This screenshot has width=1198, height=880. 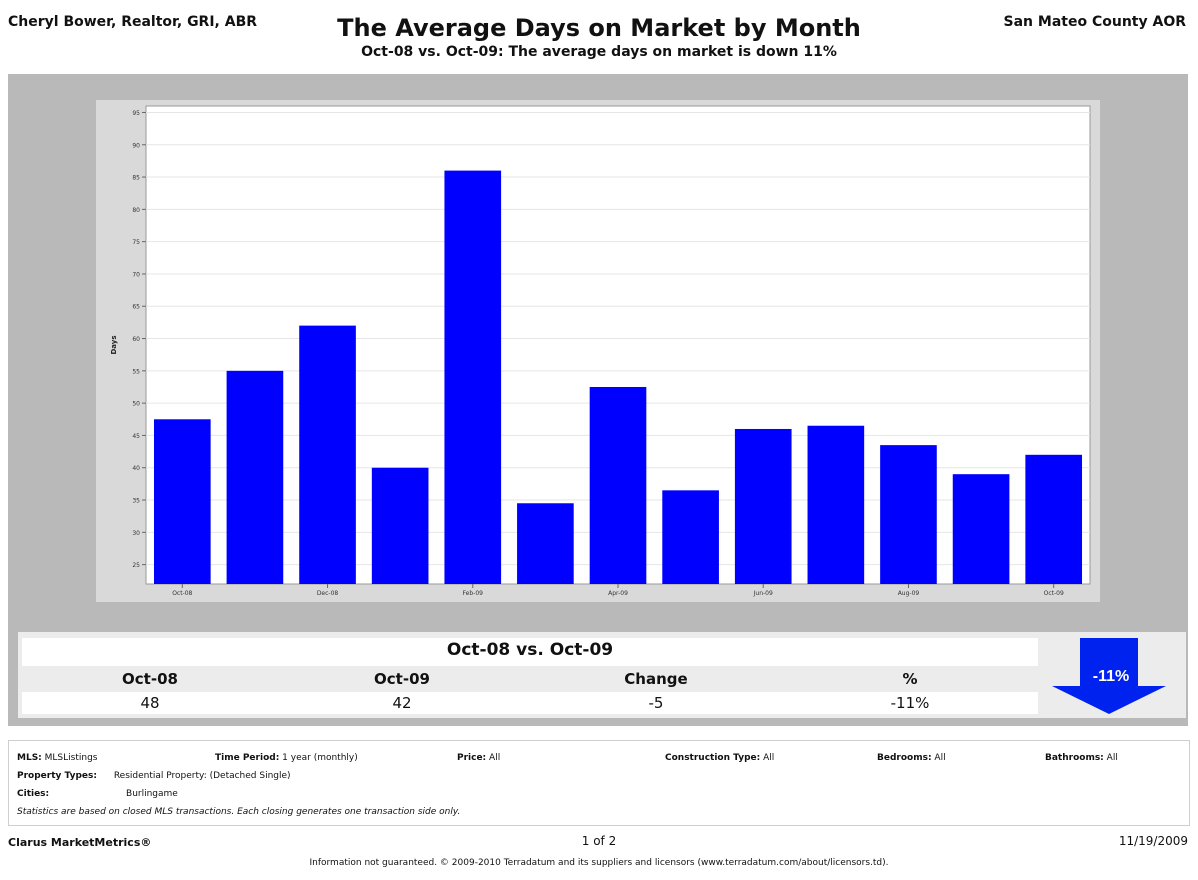 I want to click on y-tick-label: 60, so click(x=136, y=339).